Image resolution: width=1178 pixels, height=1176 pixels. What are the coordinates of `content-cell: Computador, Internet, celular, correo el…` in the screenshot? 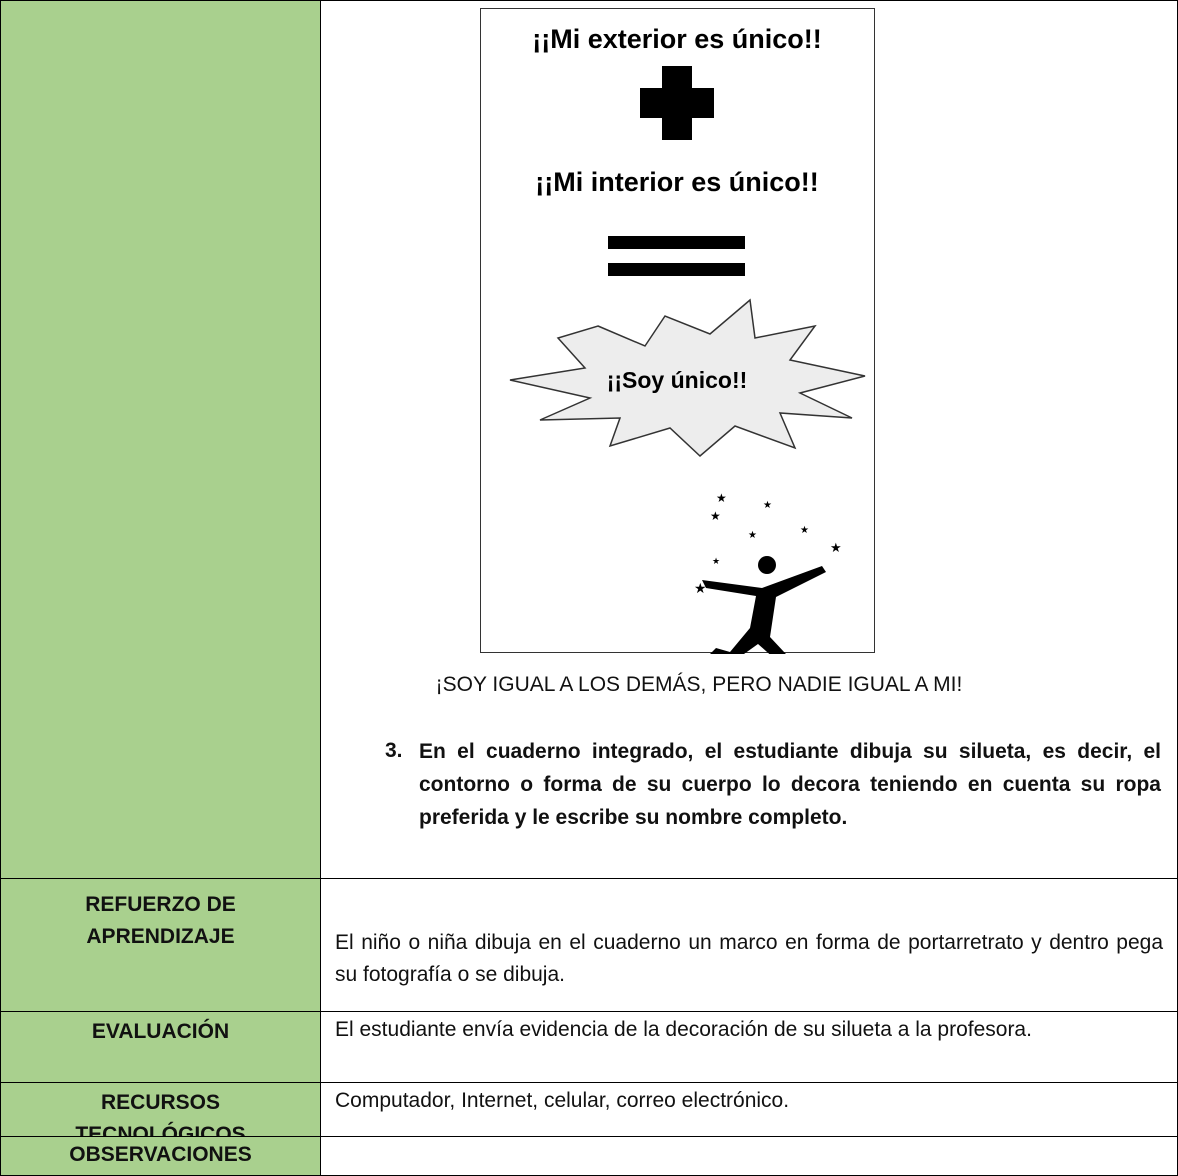 It's located at (749, 1109).